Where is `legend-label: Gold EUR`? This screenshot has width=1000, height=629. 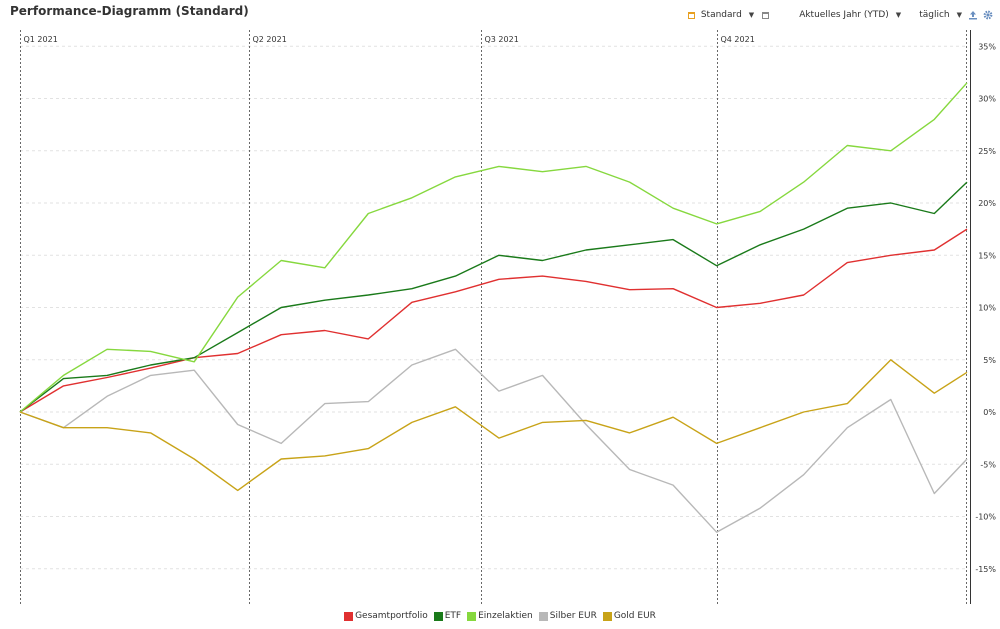
legend-label: Gold EUR is located at coordinates (634, 616).